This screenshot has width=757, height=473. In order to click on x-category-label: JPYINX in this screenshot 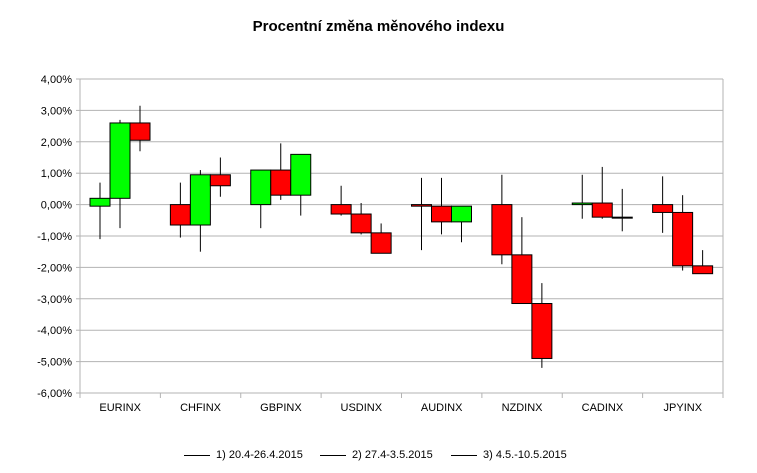, I will do `click(683, 408)`.